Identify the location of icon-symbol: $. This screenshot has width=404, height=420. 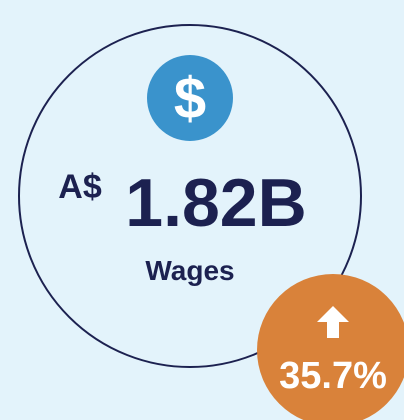
(190, 98).